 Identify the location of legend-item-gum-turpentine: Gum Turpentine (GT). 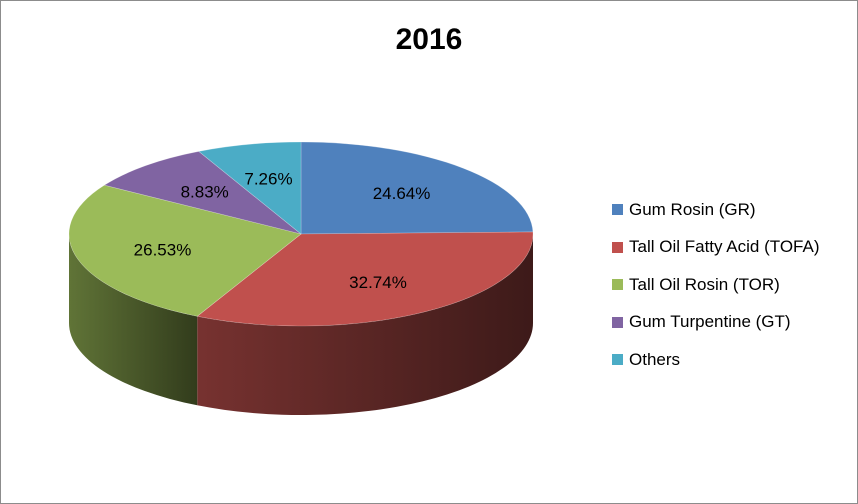
(716, 322).